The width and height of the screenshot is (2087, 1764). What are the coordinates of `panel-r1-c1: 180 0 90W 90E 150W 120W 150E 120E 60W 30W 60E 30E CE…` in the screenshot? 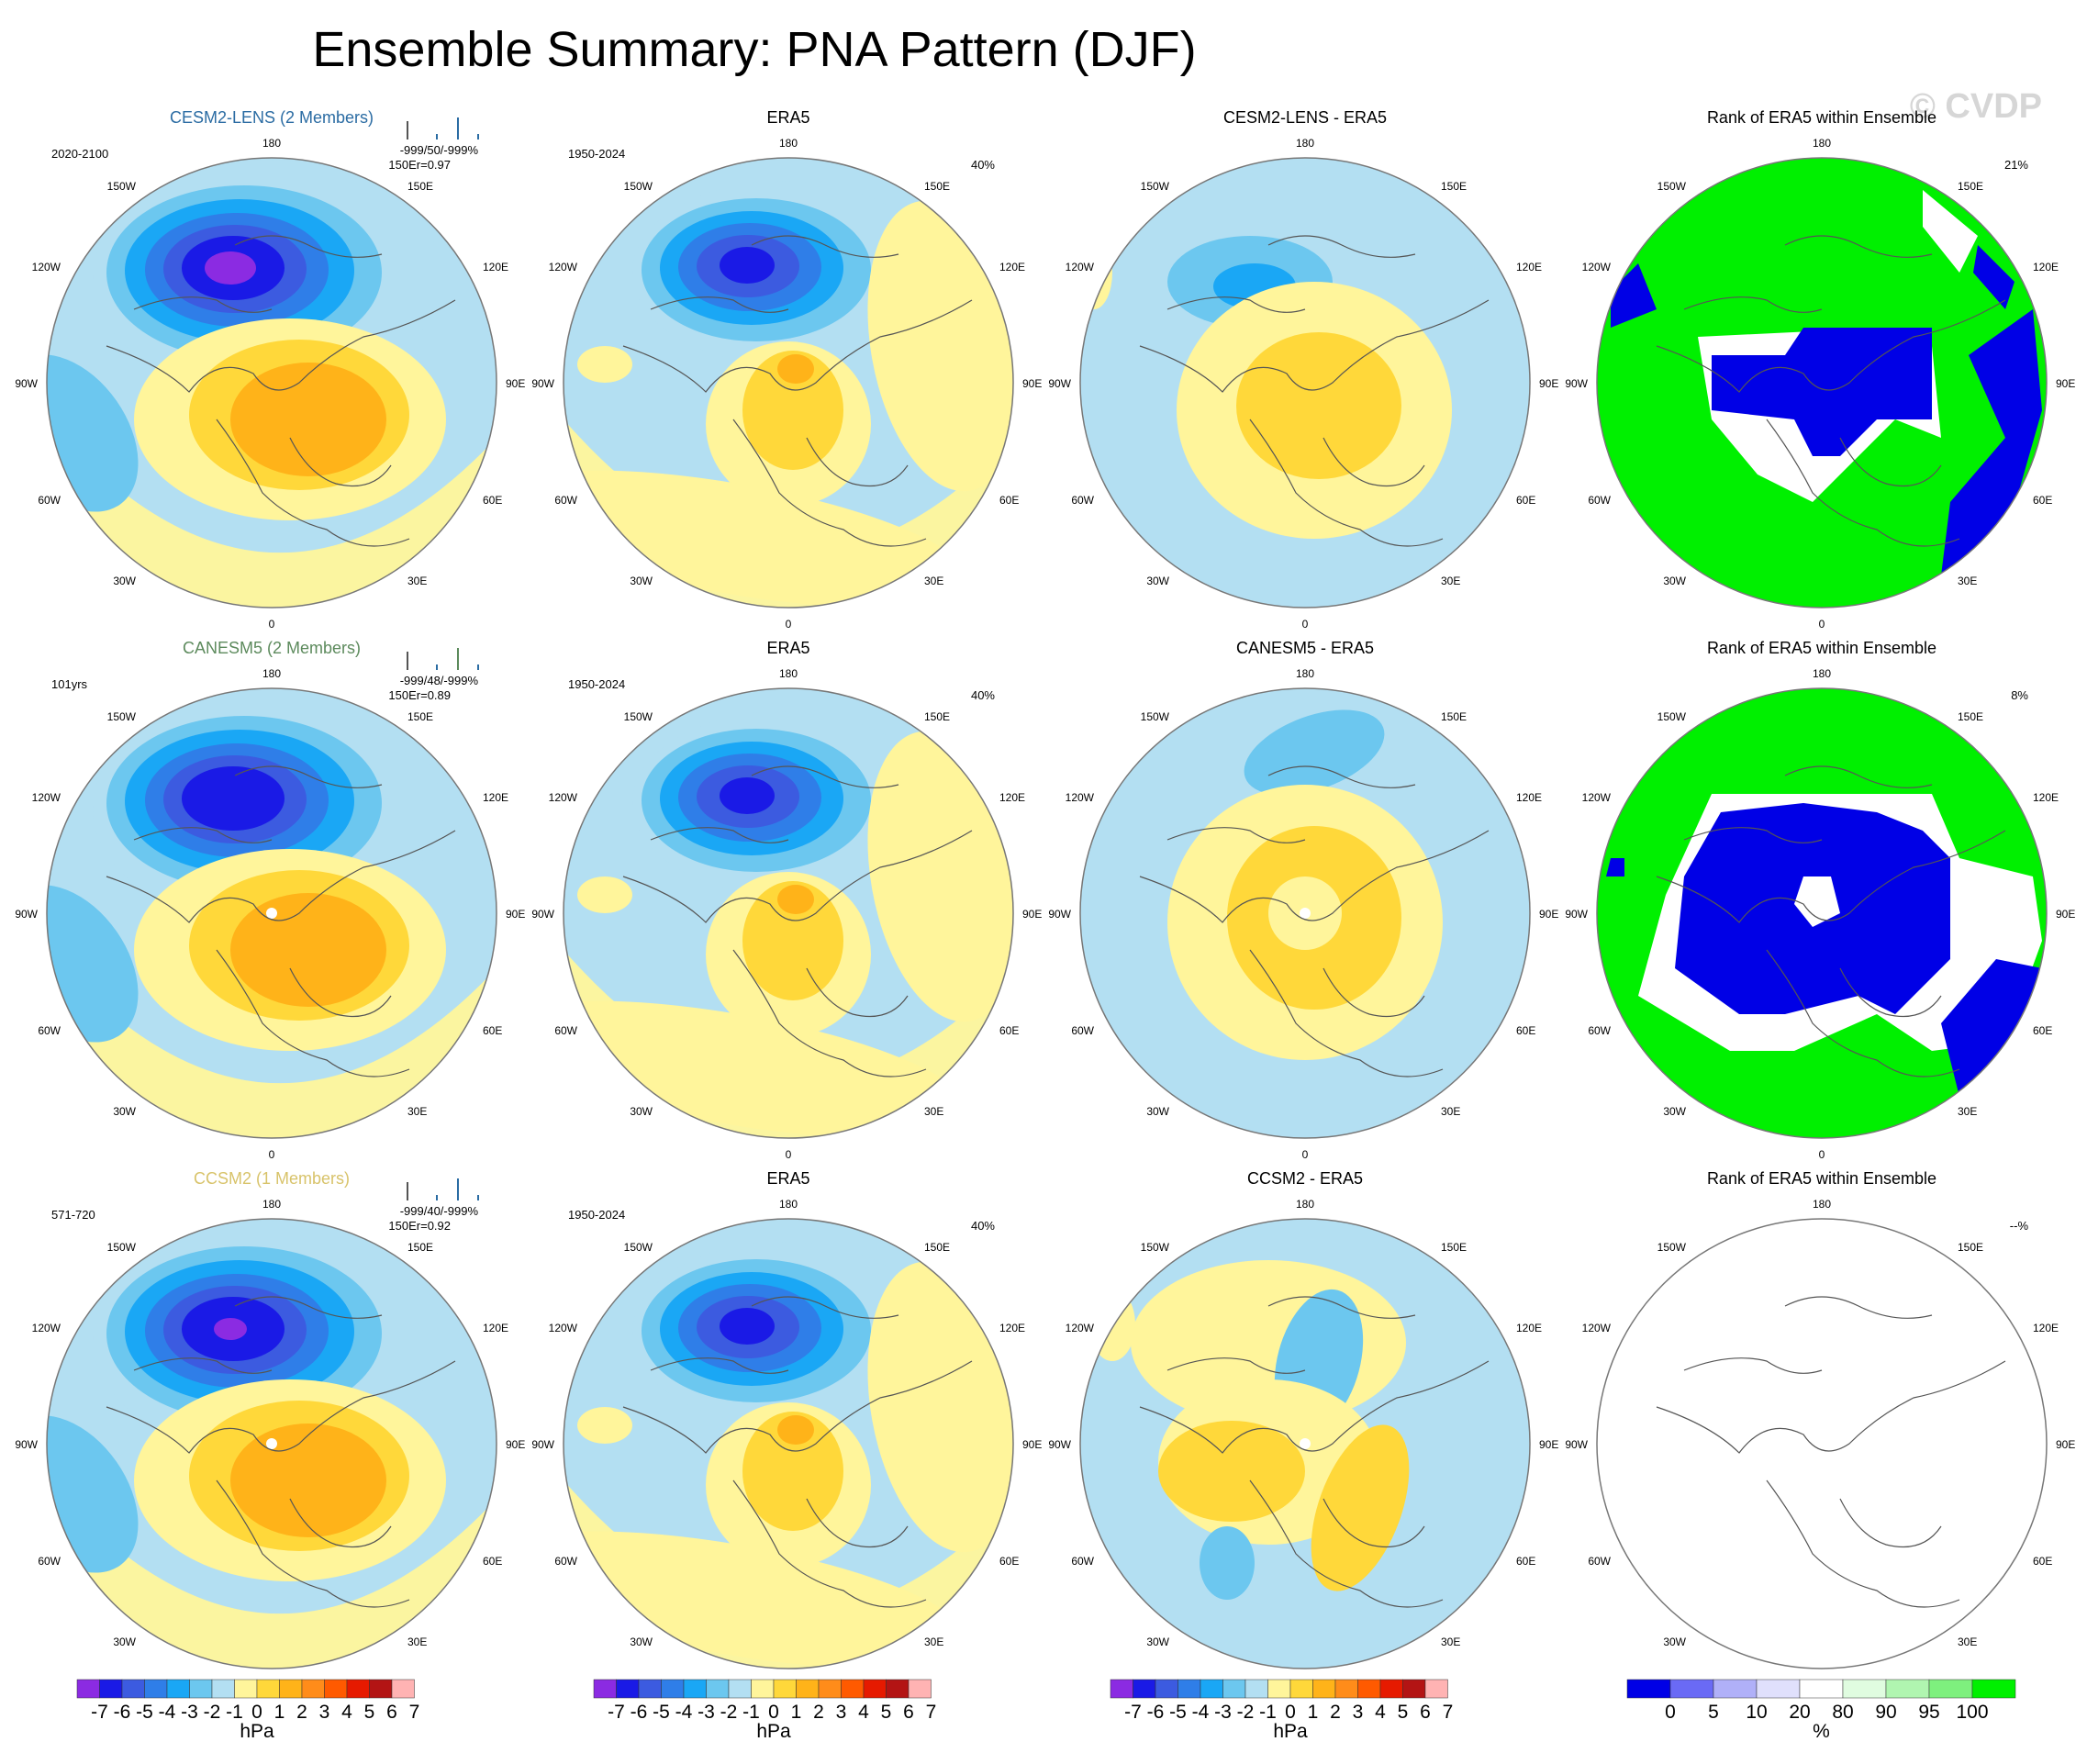 It's located at (270, 369).